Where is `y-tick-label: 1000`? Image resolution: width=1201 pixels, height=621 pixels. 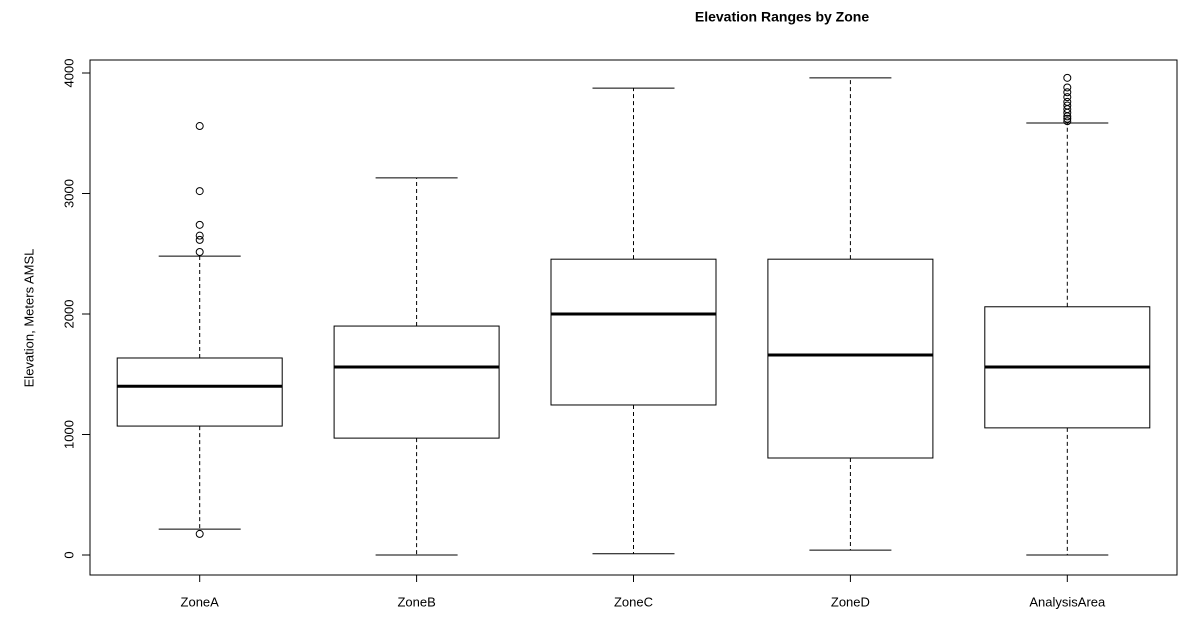 y-tick-label: 1000 is located at coordinates (68, 434).